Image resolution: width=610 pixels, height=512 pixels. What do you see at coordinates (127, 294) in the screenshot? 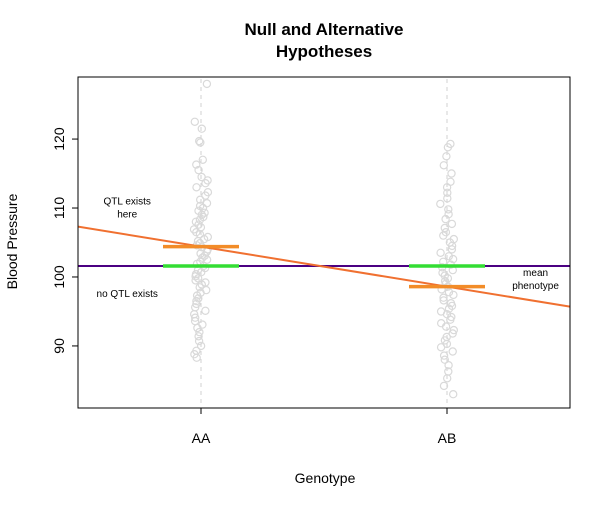
I see `annotation-label: no QTL exists` at bounding box center [127, 294].